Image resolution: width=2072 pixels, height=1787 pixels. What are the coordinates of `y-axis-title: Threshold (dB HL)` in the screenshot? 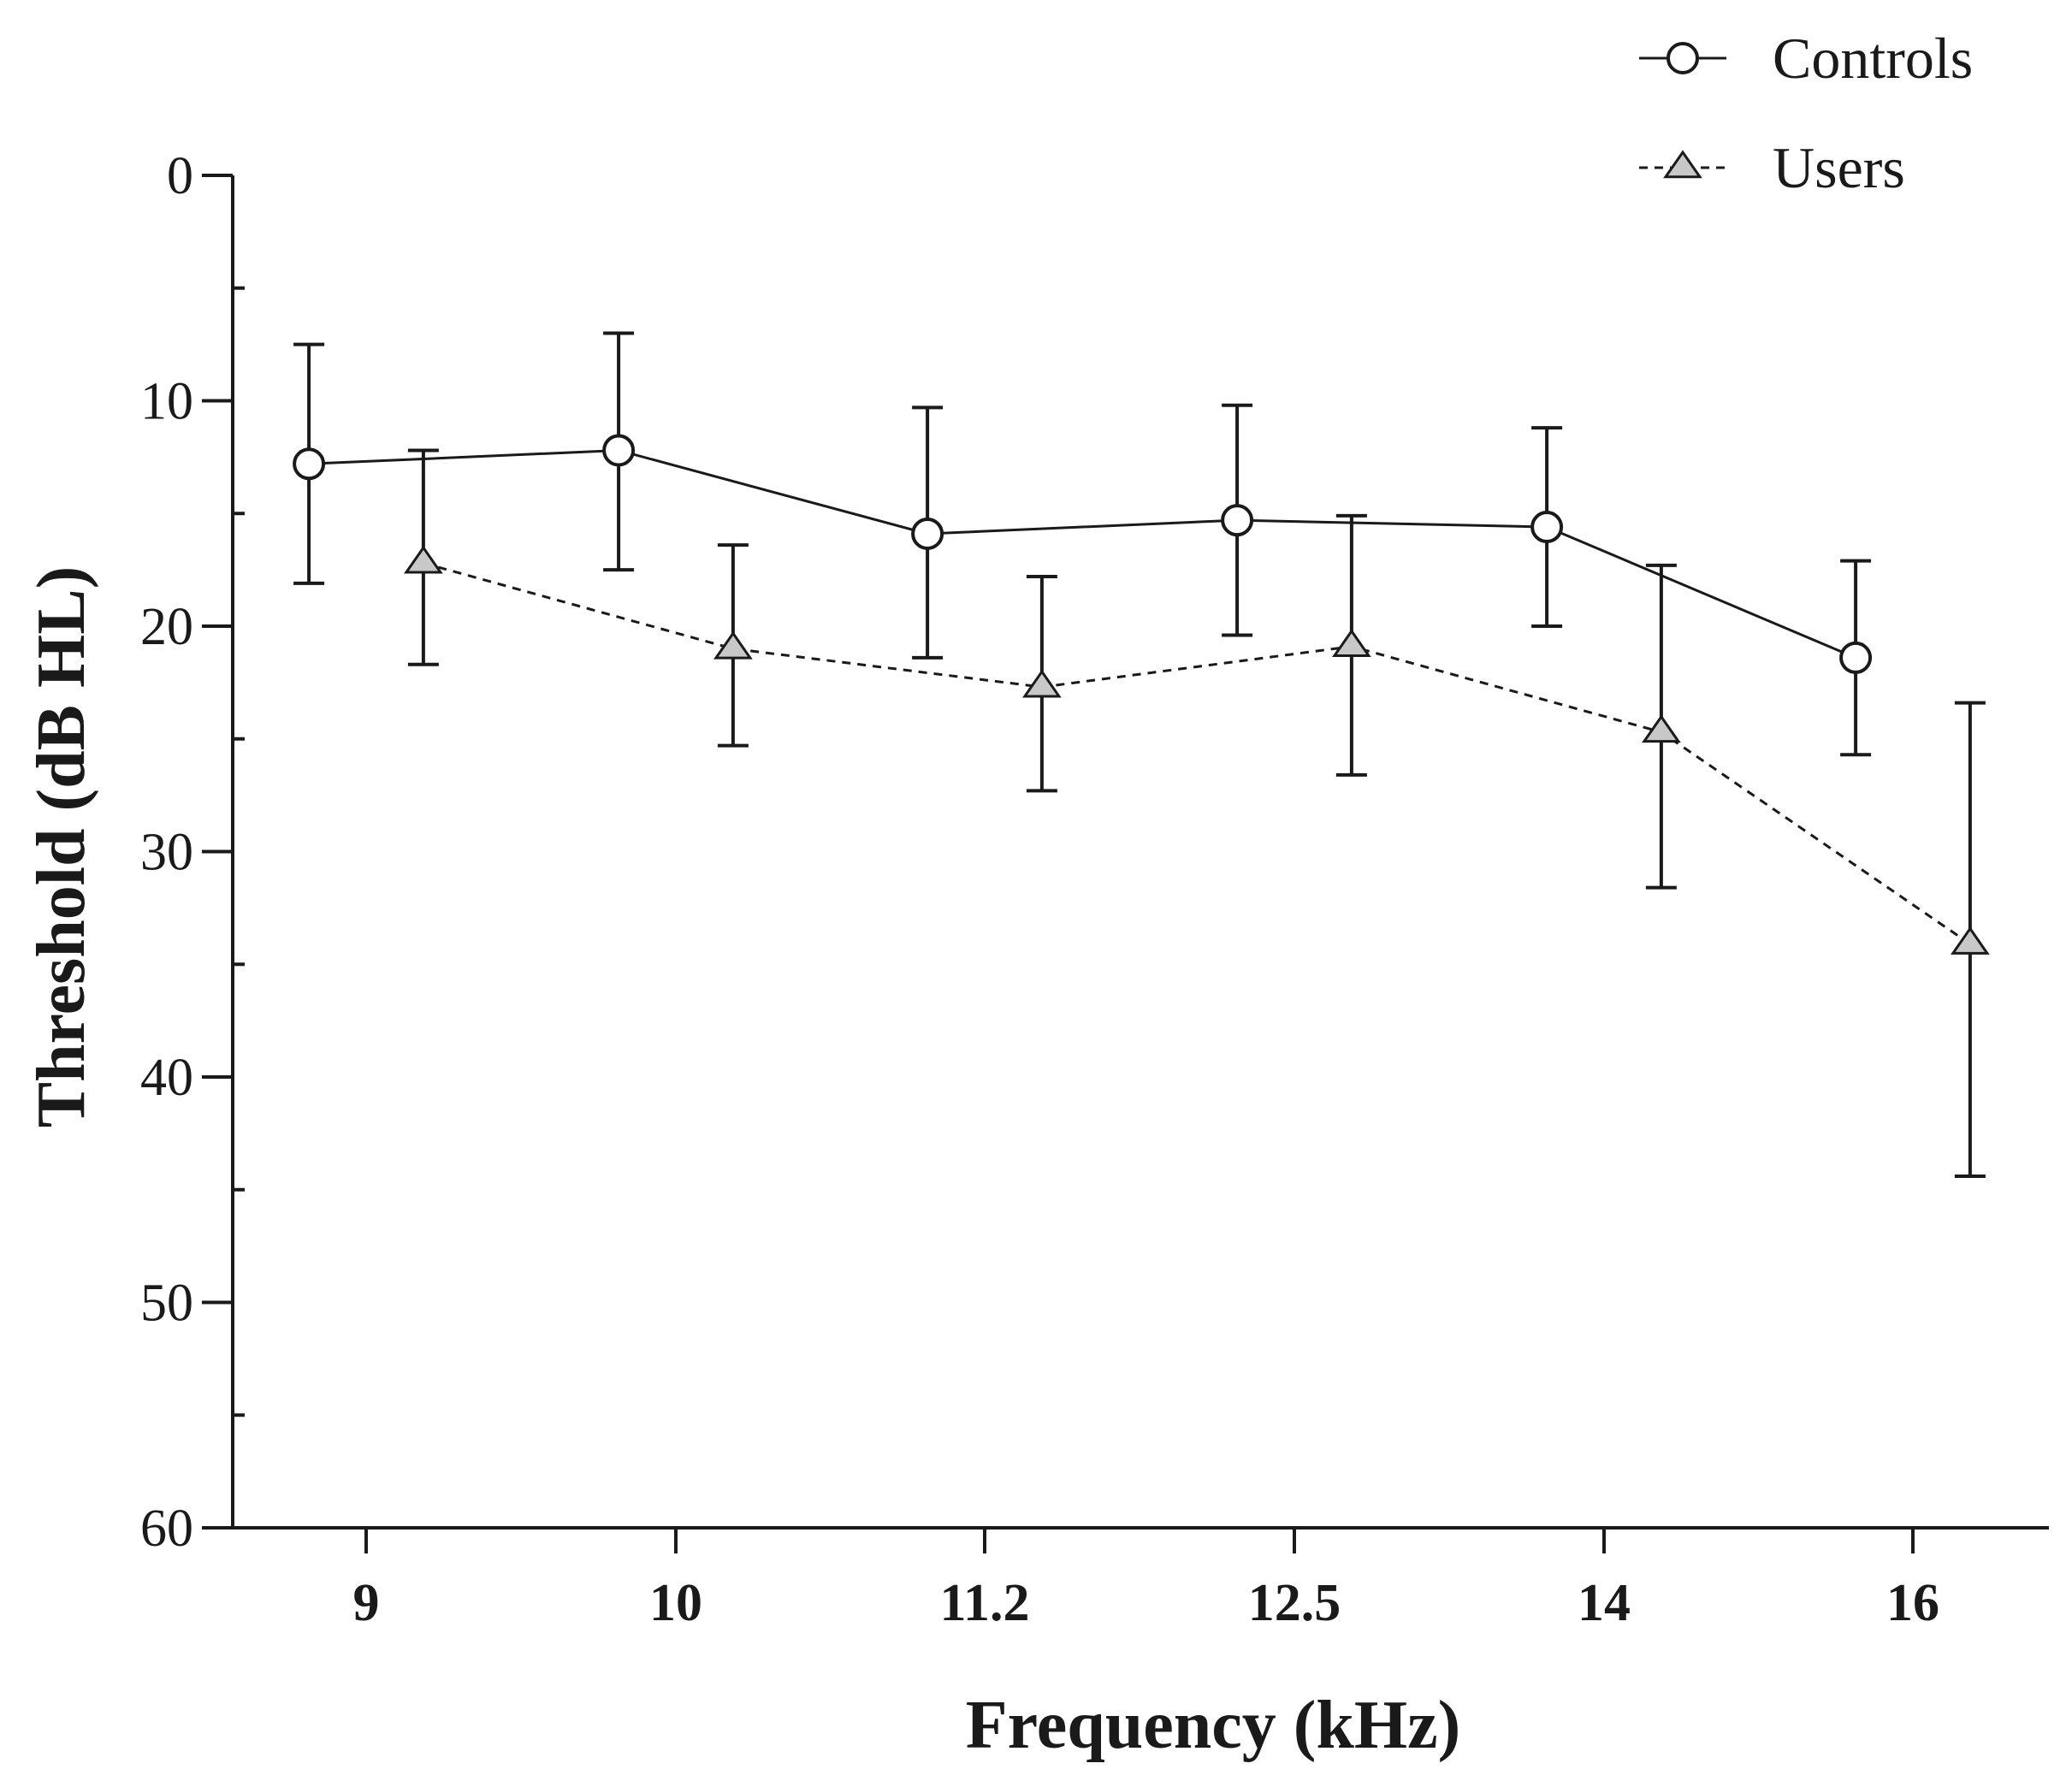 It's located at (61, 847).